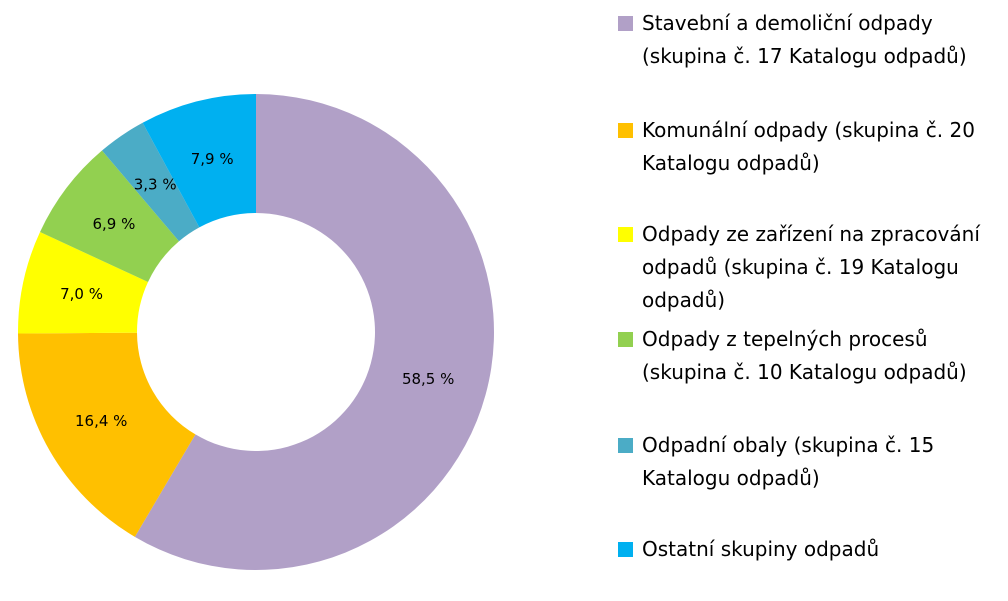 This screenshot has width=1008, height=601. Describe the element at coordinates (212, 159) in the screenshot. I see `data-label-other: 7,9 %` at that location.